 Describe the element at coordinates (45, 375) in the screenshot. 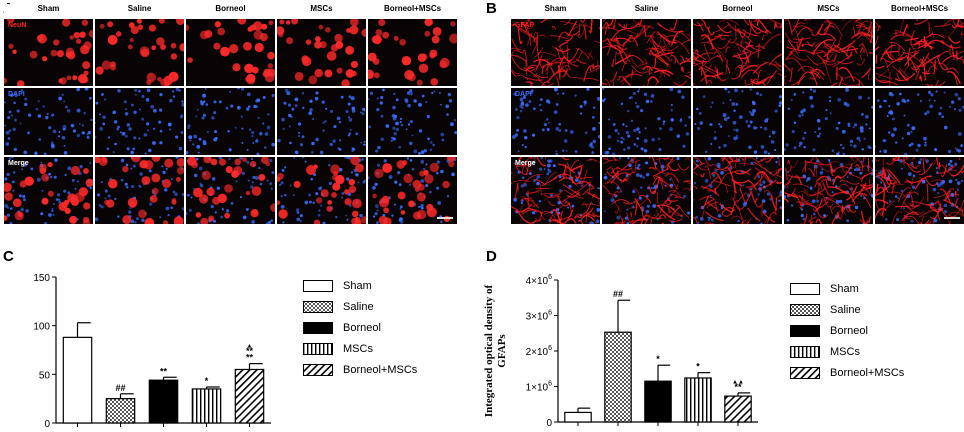

I see `y-tick-label: 50` at that location.